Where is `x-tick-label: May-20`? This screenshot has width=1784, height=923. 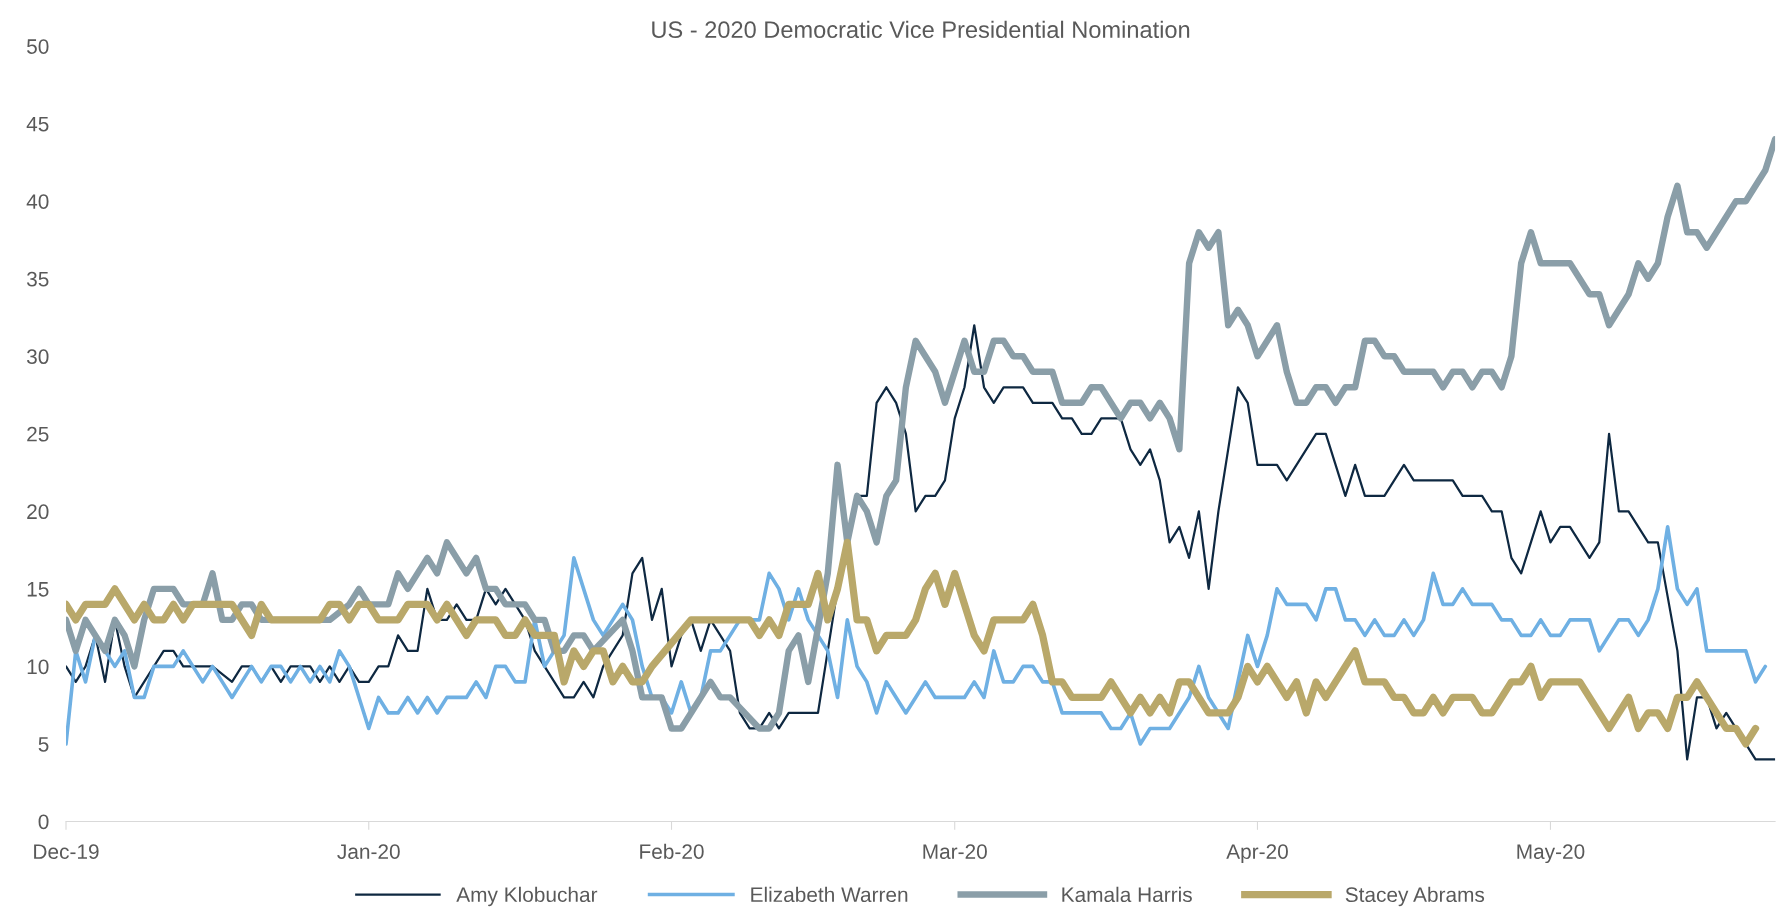
x-tick-label: May-20 is located at coordinates (1551, 854).